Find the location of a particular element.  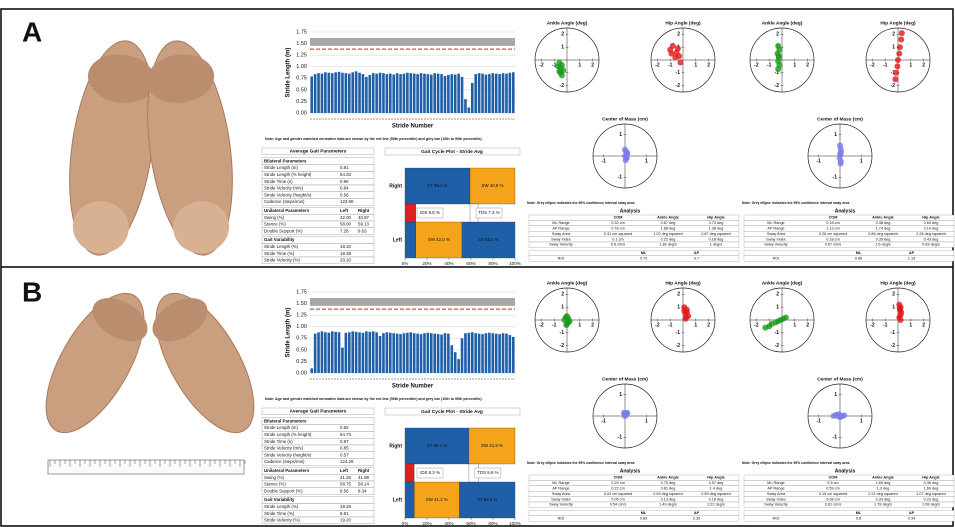

y-tick-label: 2 is located at coordinates (893, 295).